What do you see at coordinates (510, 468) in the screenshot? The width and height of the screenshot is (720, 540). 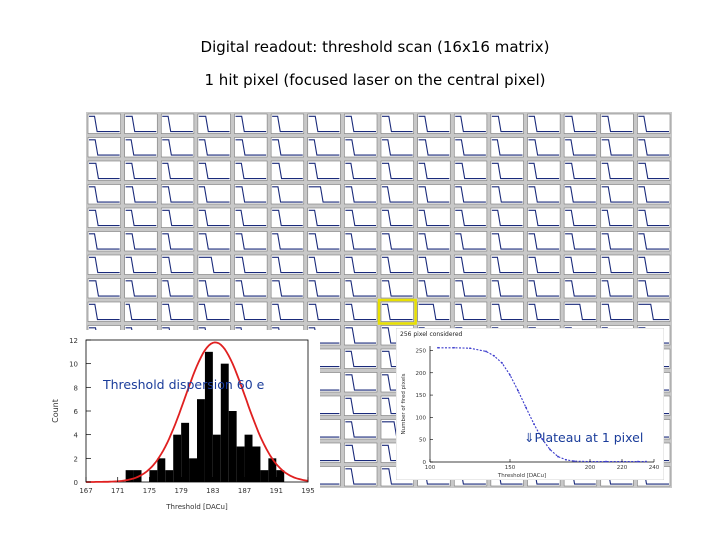 I see `plateau-x-tick-label: 150` at bounding box center [510, 468].